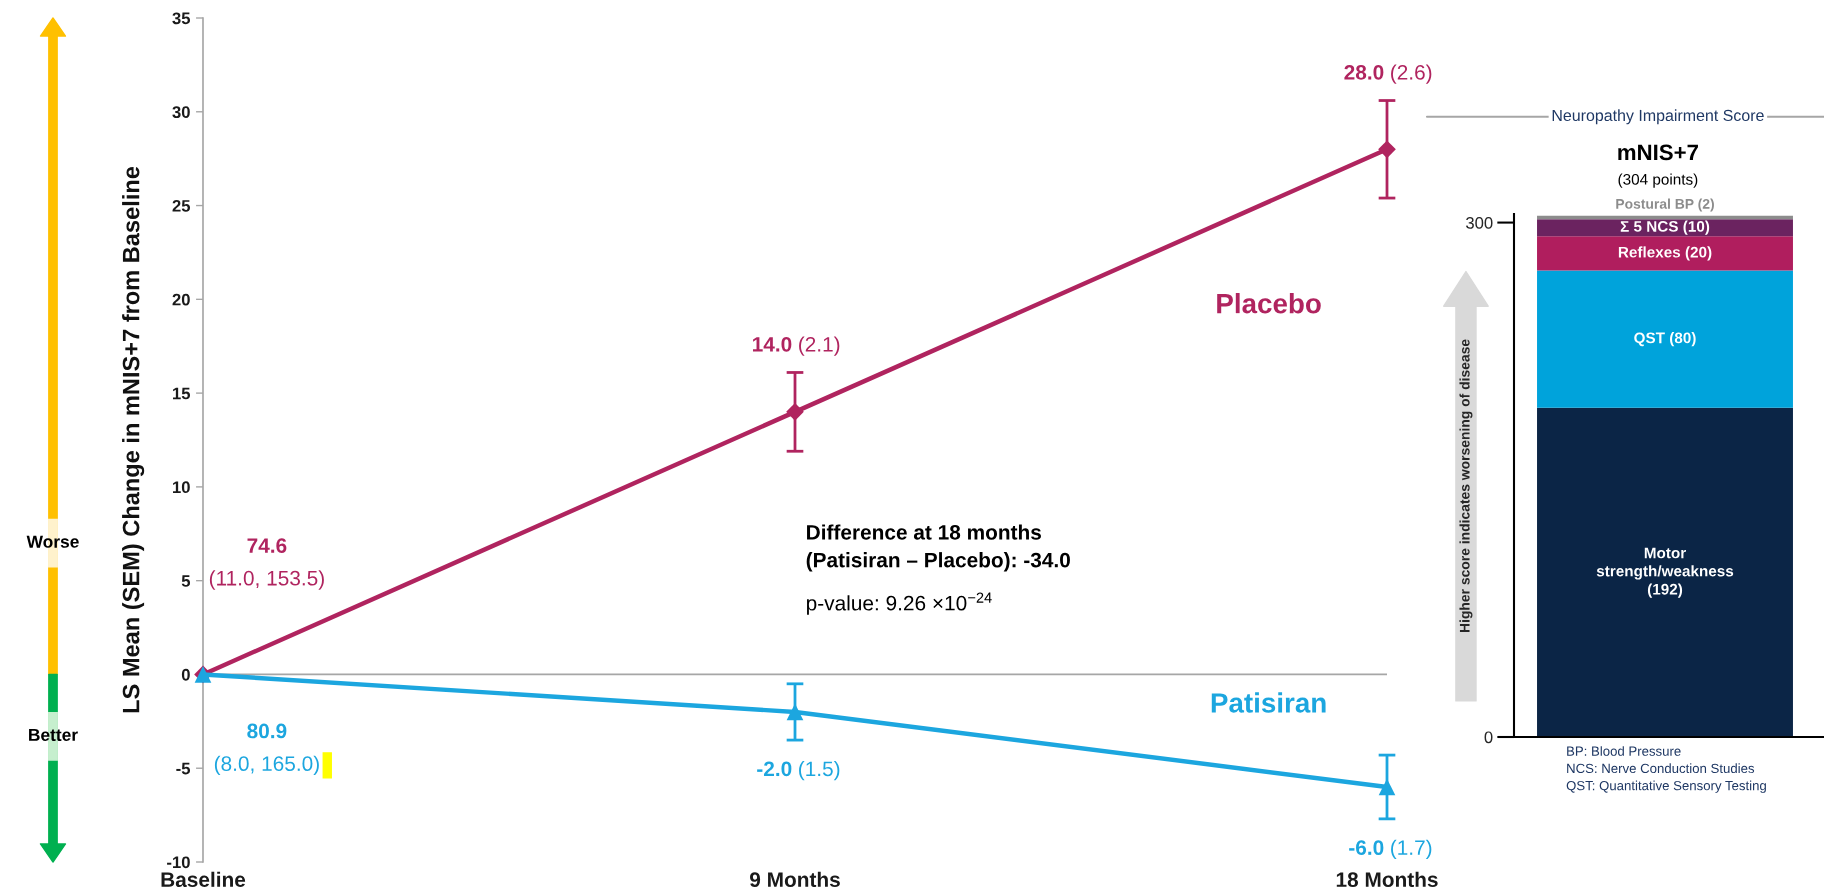 This screenshot has height=895, width=1824. What do you see at coordinates (899, 603) in the screenshot?
I see `annotation: p-value: 9.26 ×10$^{−24}$` at bounding box center [899, 603].